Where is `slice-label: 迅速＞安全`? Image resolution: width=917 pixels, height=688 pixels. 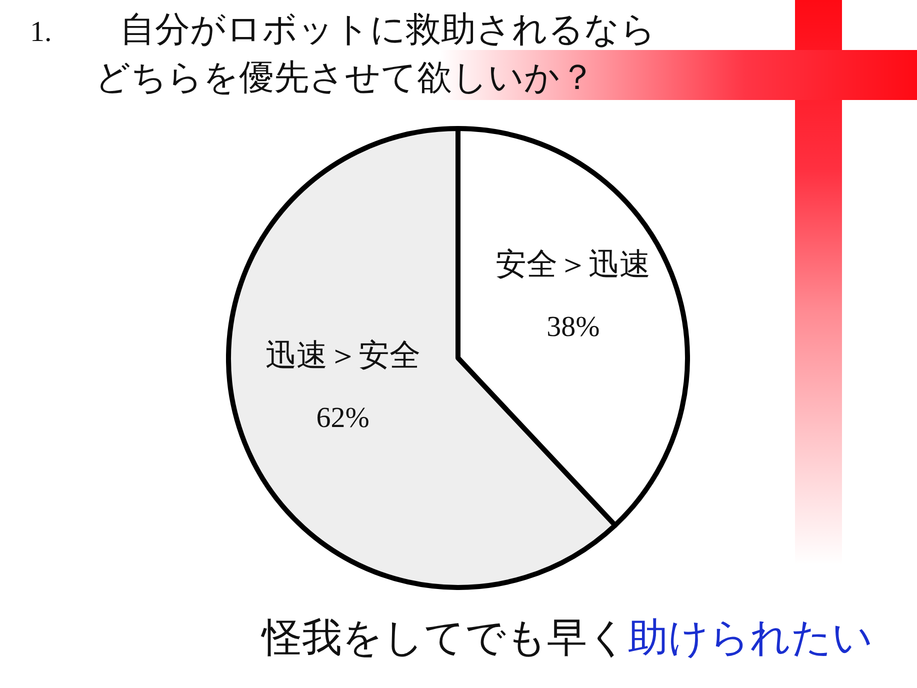
slice-label: 迅速＞安全 is located at coordinates (342, 356).